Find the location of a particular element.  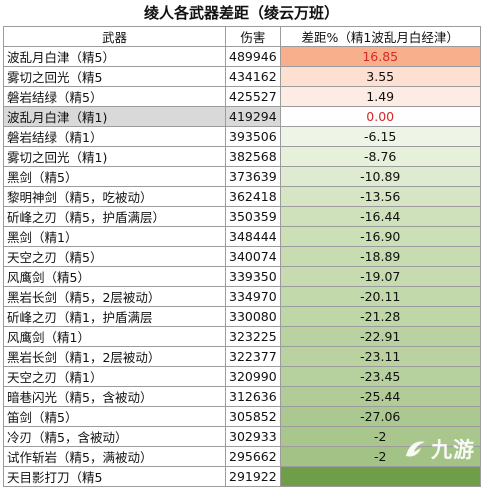

watermark: 九游 is located at coordinates (432, 449).